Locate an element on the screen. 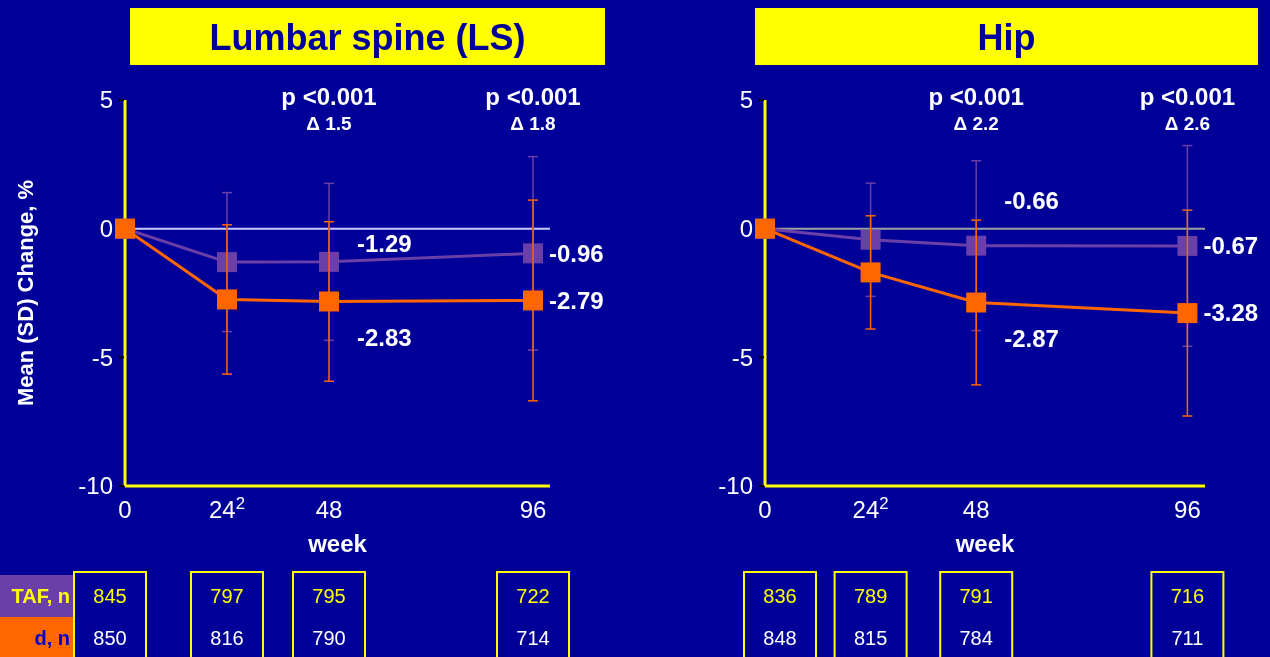  text: 716 is located at coordinates (1187, 596).